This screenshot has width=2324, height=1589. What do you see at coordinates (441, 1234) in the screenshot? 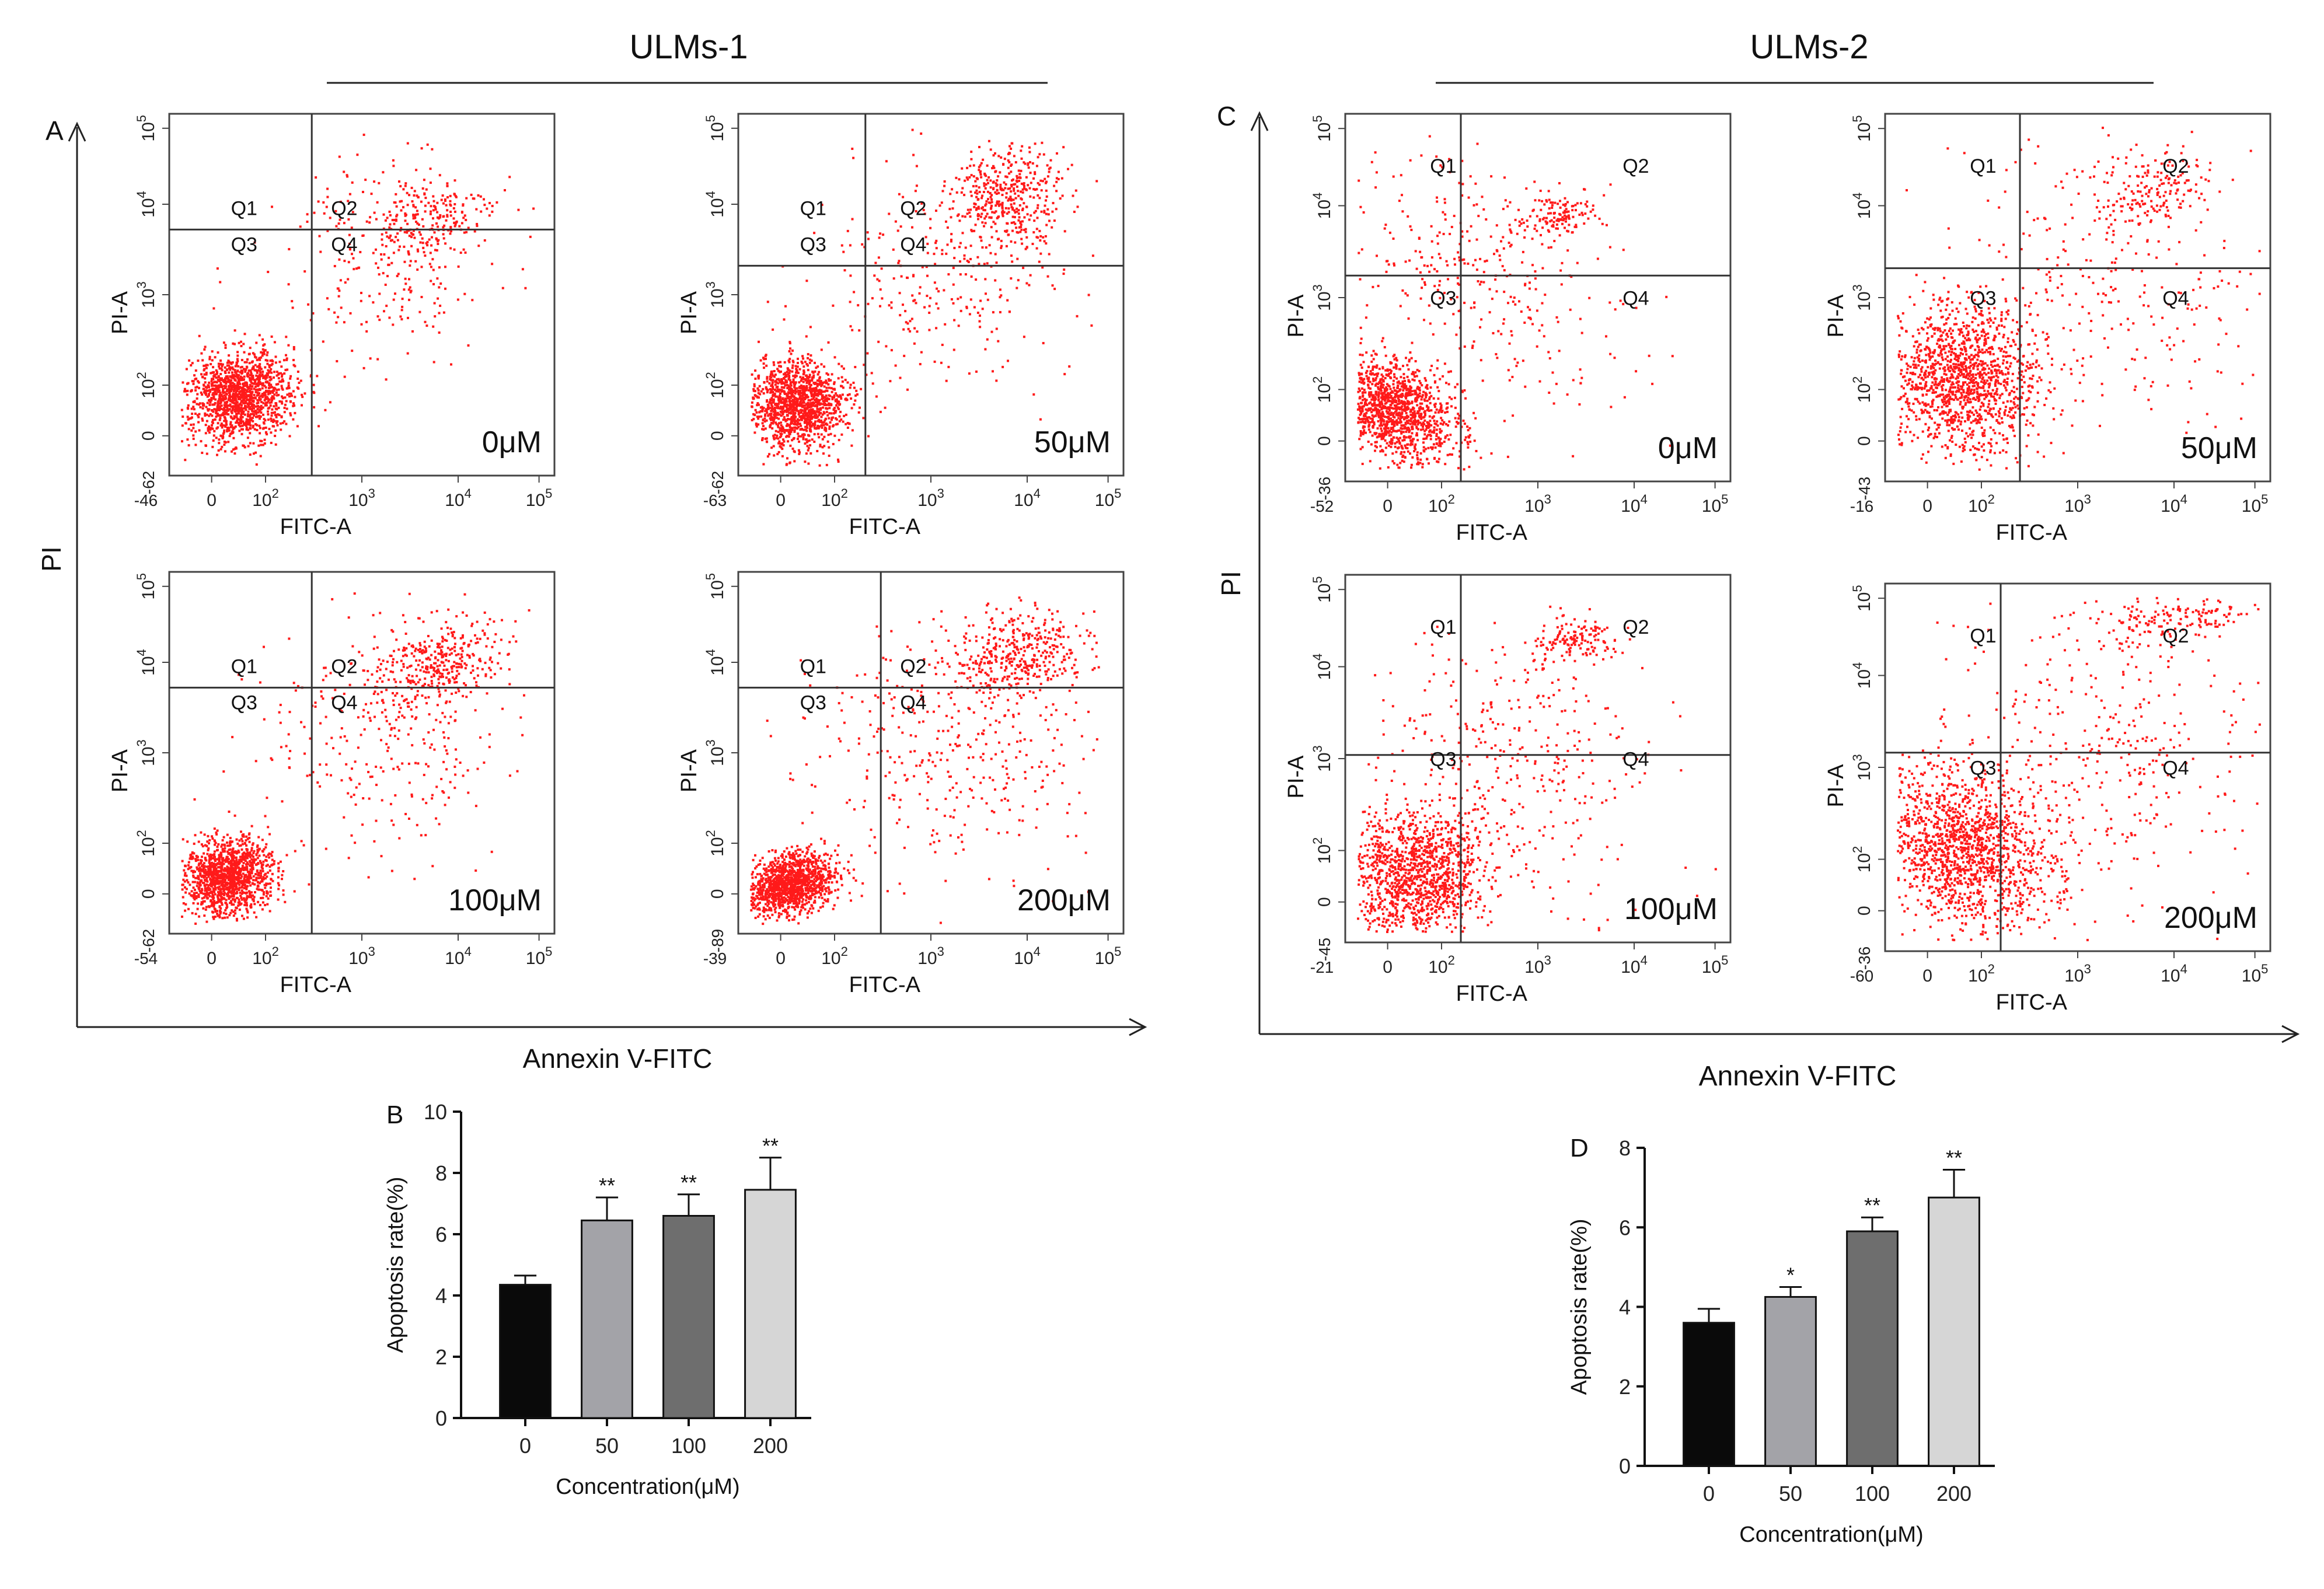
I see `y-tick-label: 6` at bounding box center [441, 1234].